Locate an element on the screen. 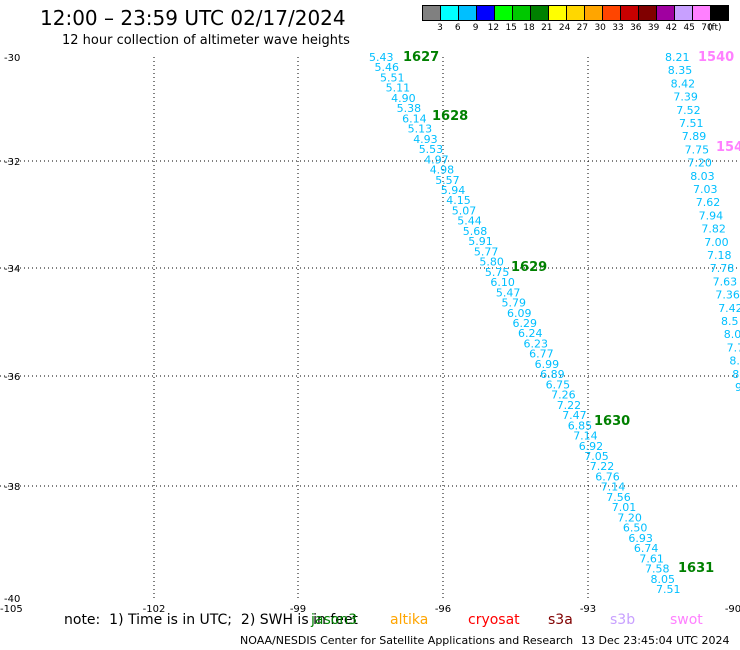 The height and width of the screenshot is (650, 740). wave-height-value: 6.93 is located at coordinates (640, 538).